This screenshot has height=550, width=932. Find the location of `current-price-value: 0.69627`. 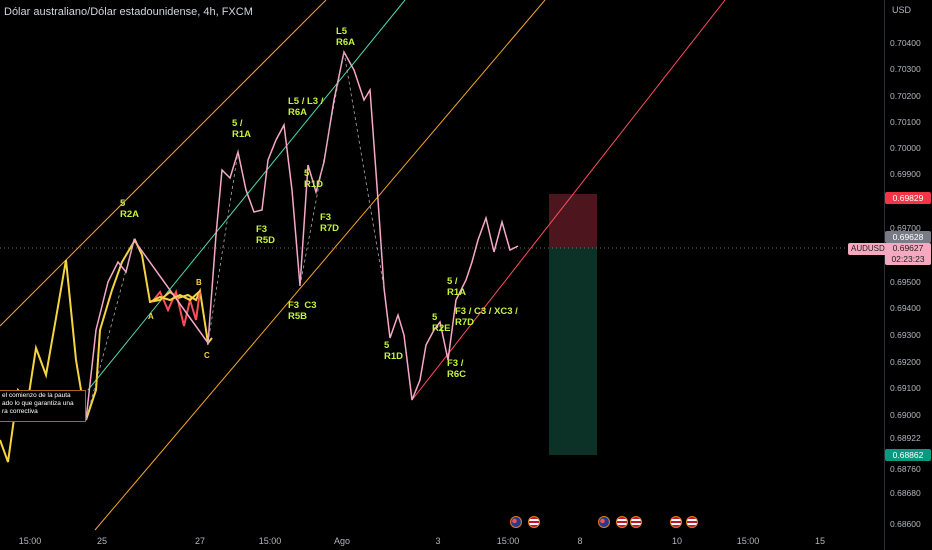

current-price-value: 0.69627 is located at coordinates (908, 248).